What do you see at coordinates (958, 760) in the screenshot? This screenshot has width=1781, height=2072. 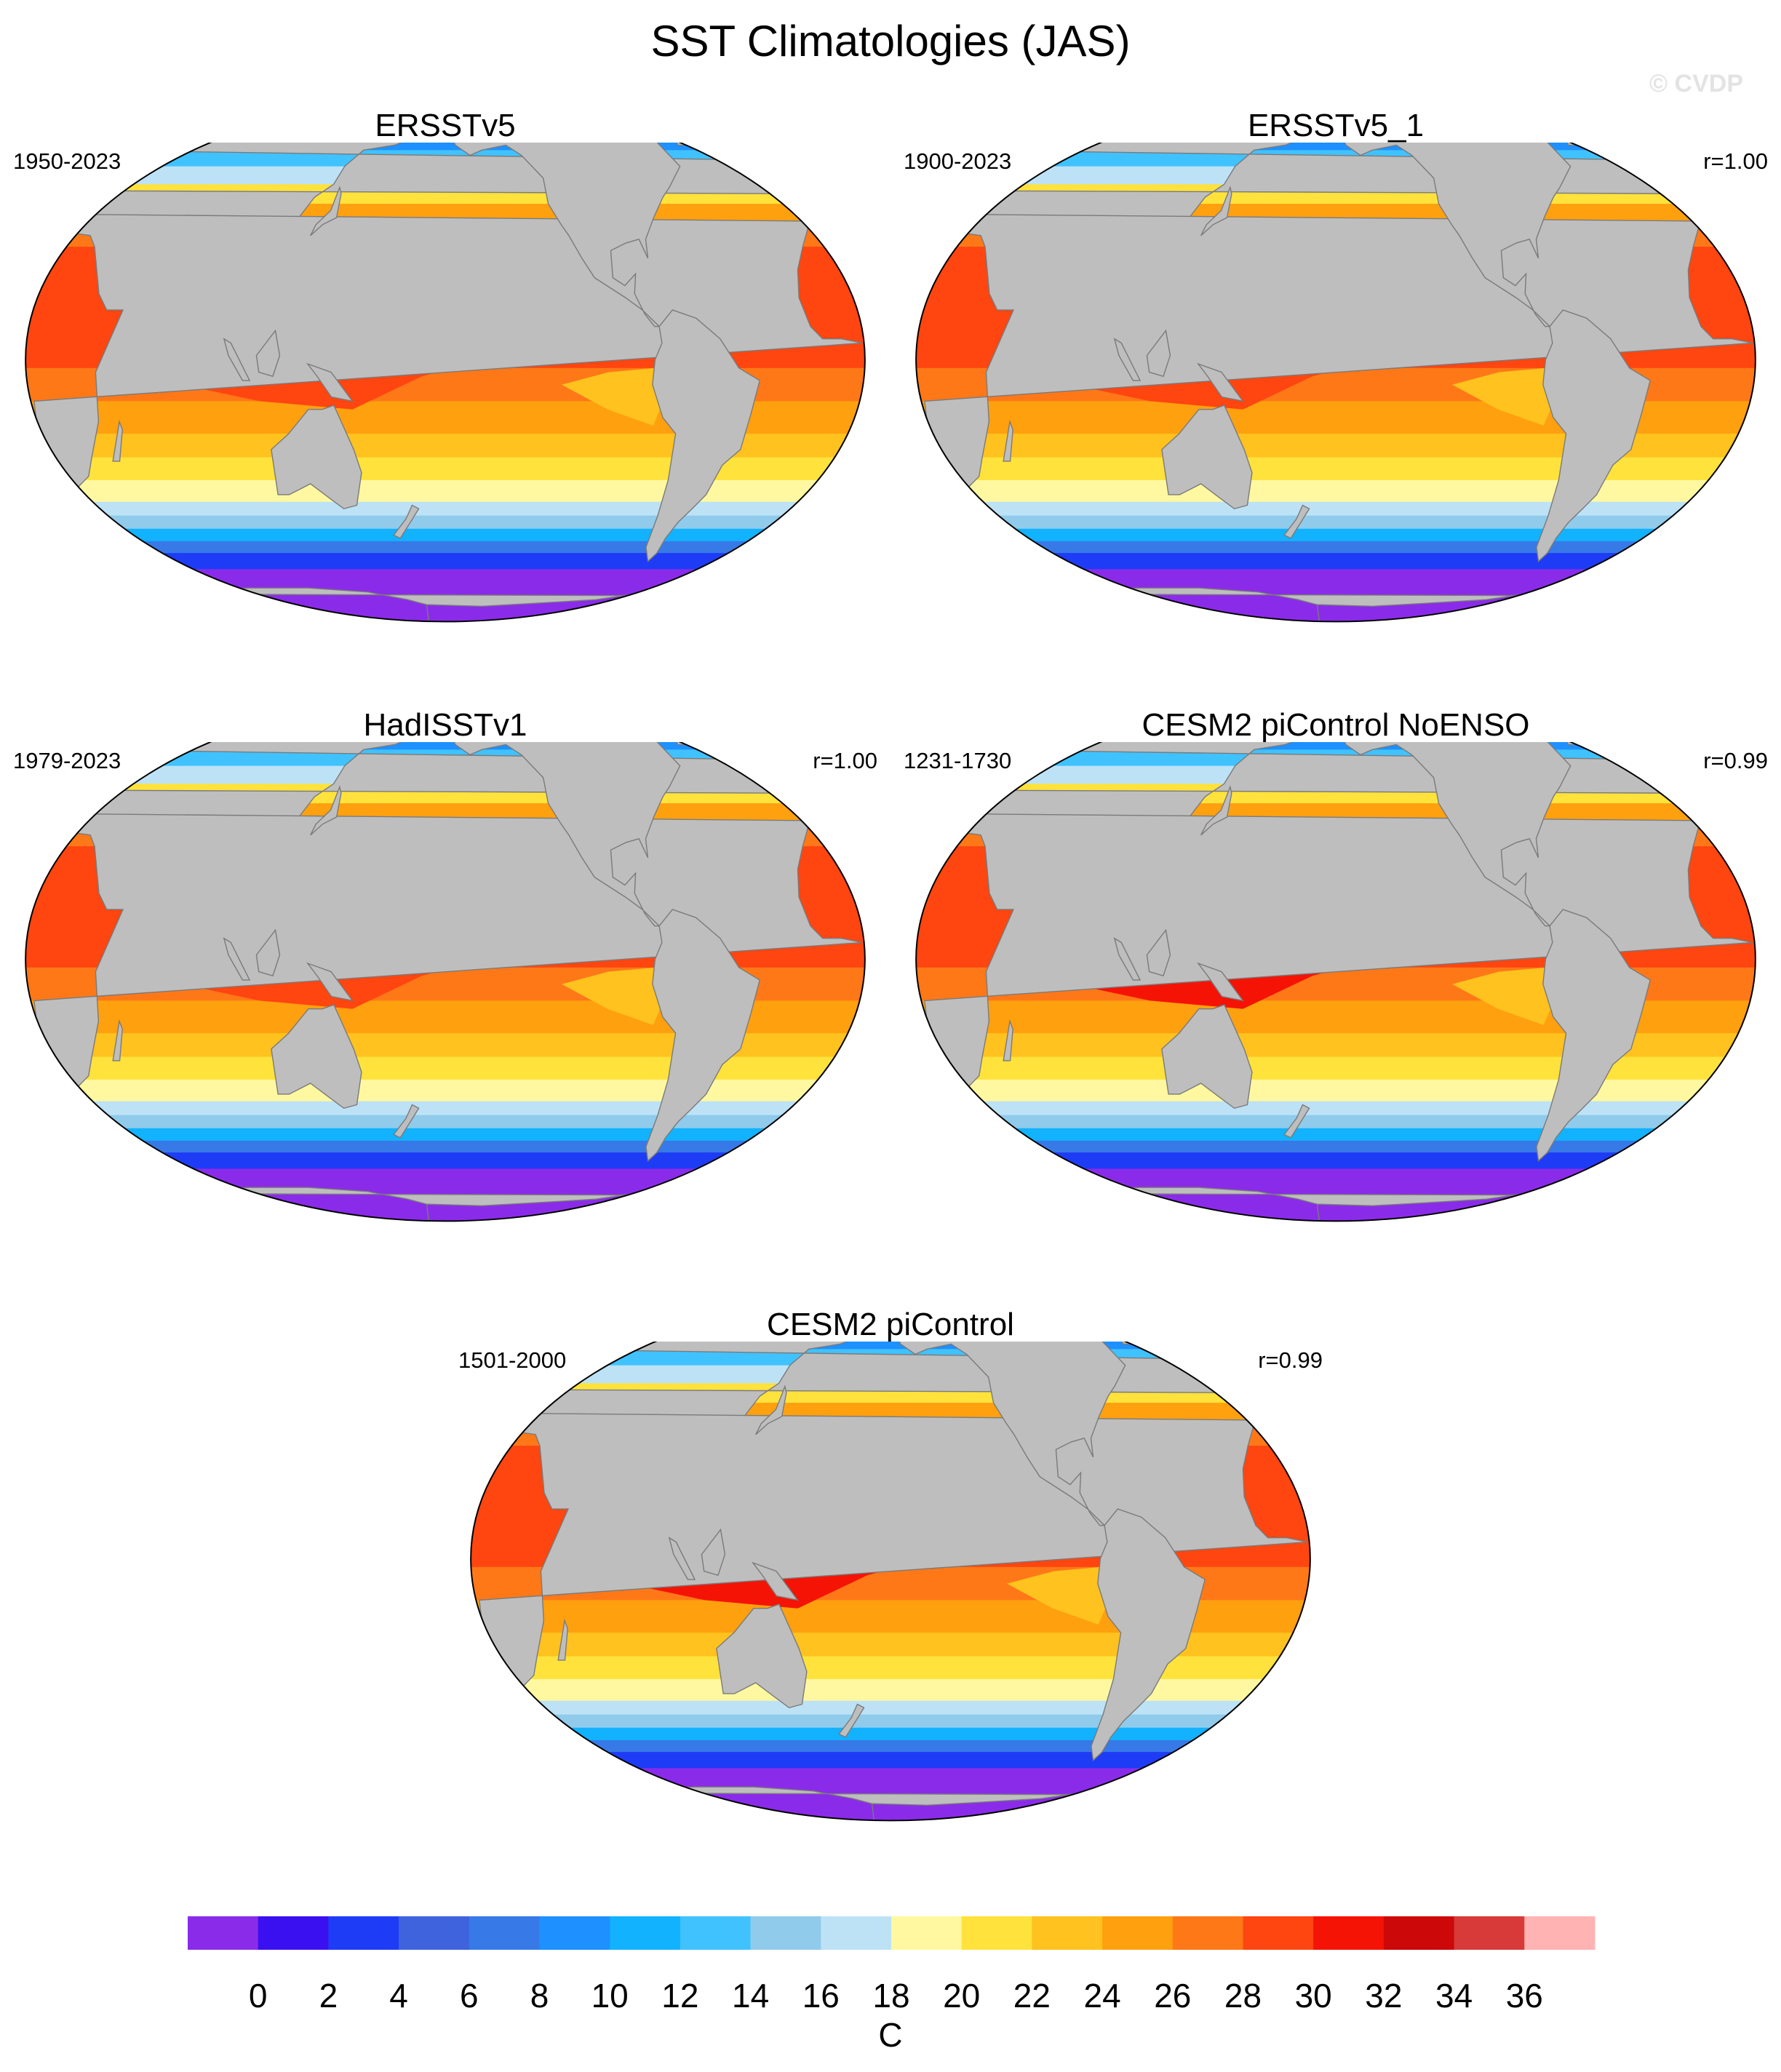 I see `period-label: 1231-1730` at bounding box center [958, 760].